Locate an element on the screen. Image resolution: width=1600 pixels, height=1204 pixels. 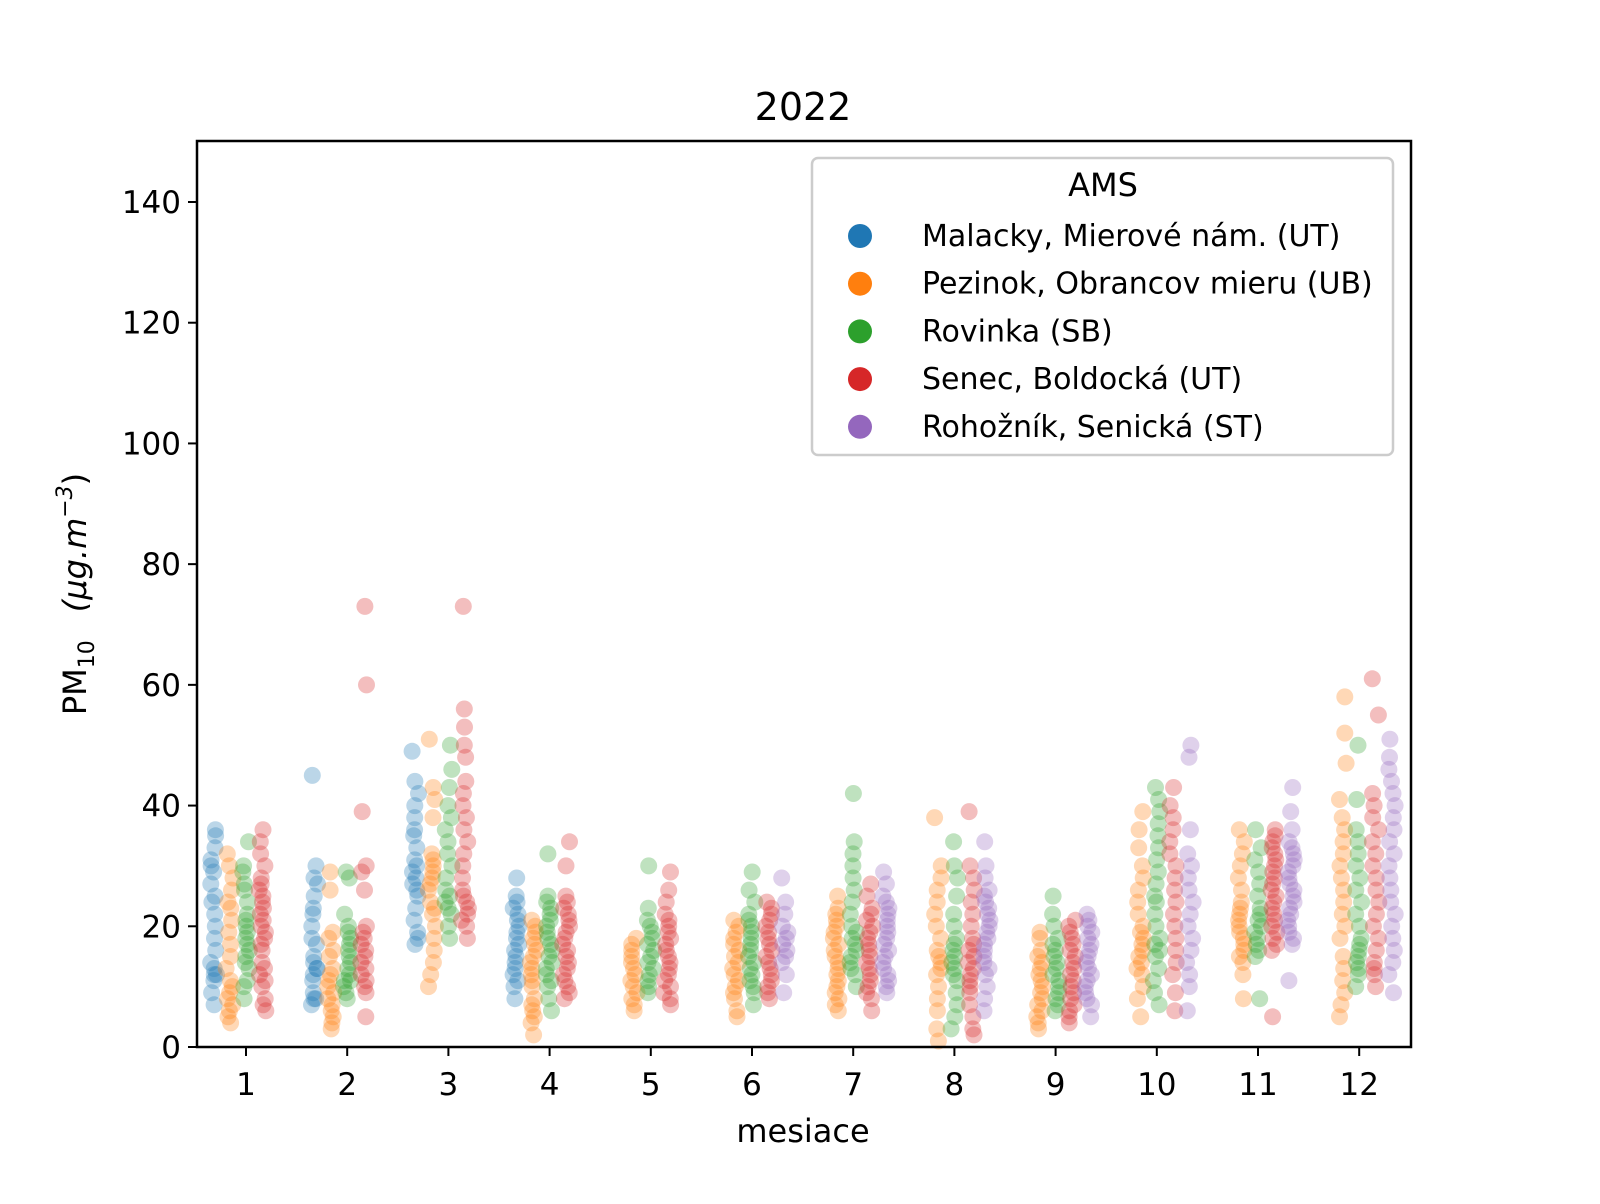
legend-marker is located at coordinates (860, 283).